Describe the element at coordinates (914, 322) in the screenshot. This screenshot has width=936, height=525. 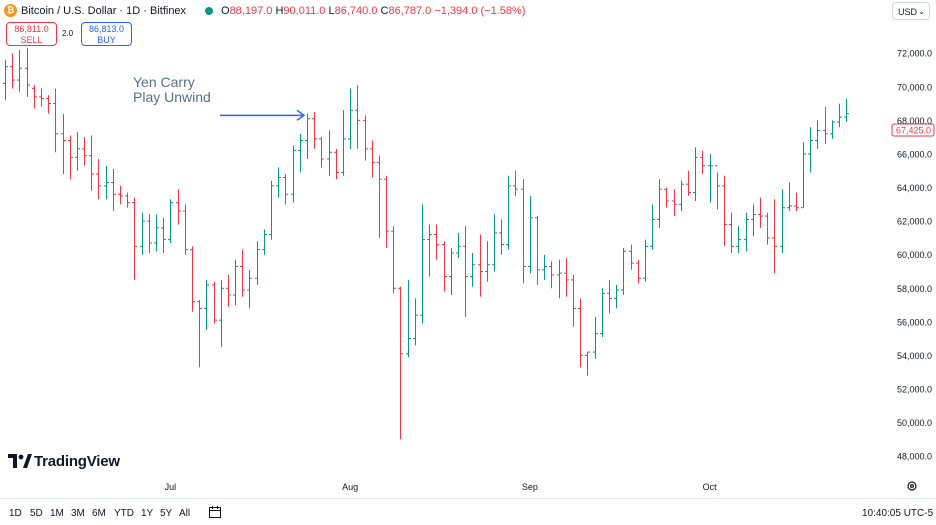
I see `y-tick-label: 56,000.0` at that location.